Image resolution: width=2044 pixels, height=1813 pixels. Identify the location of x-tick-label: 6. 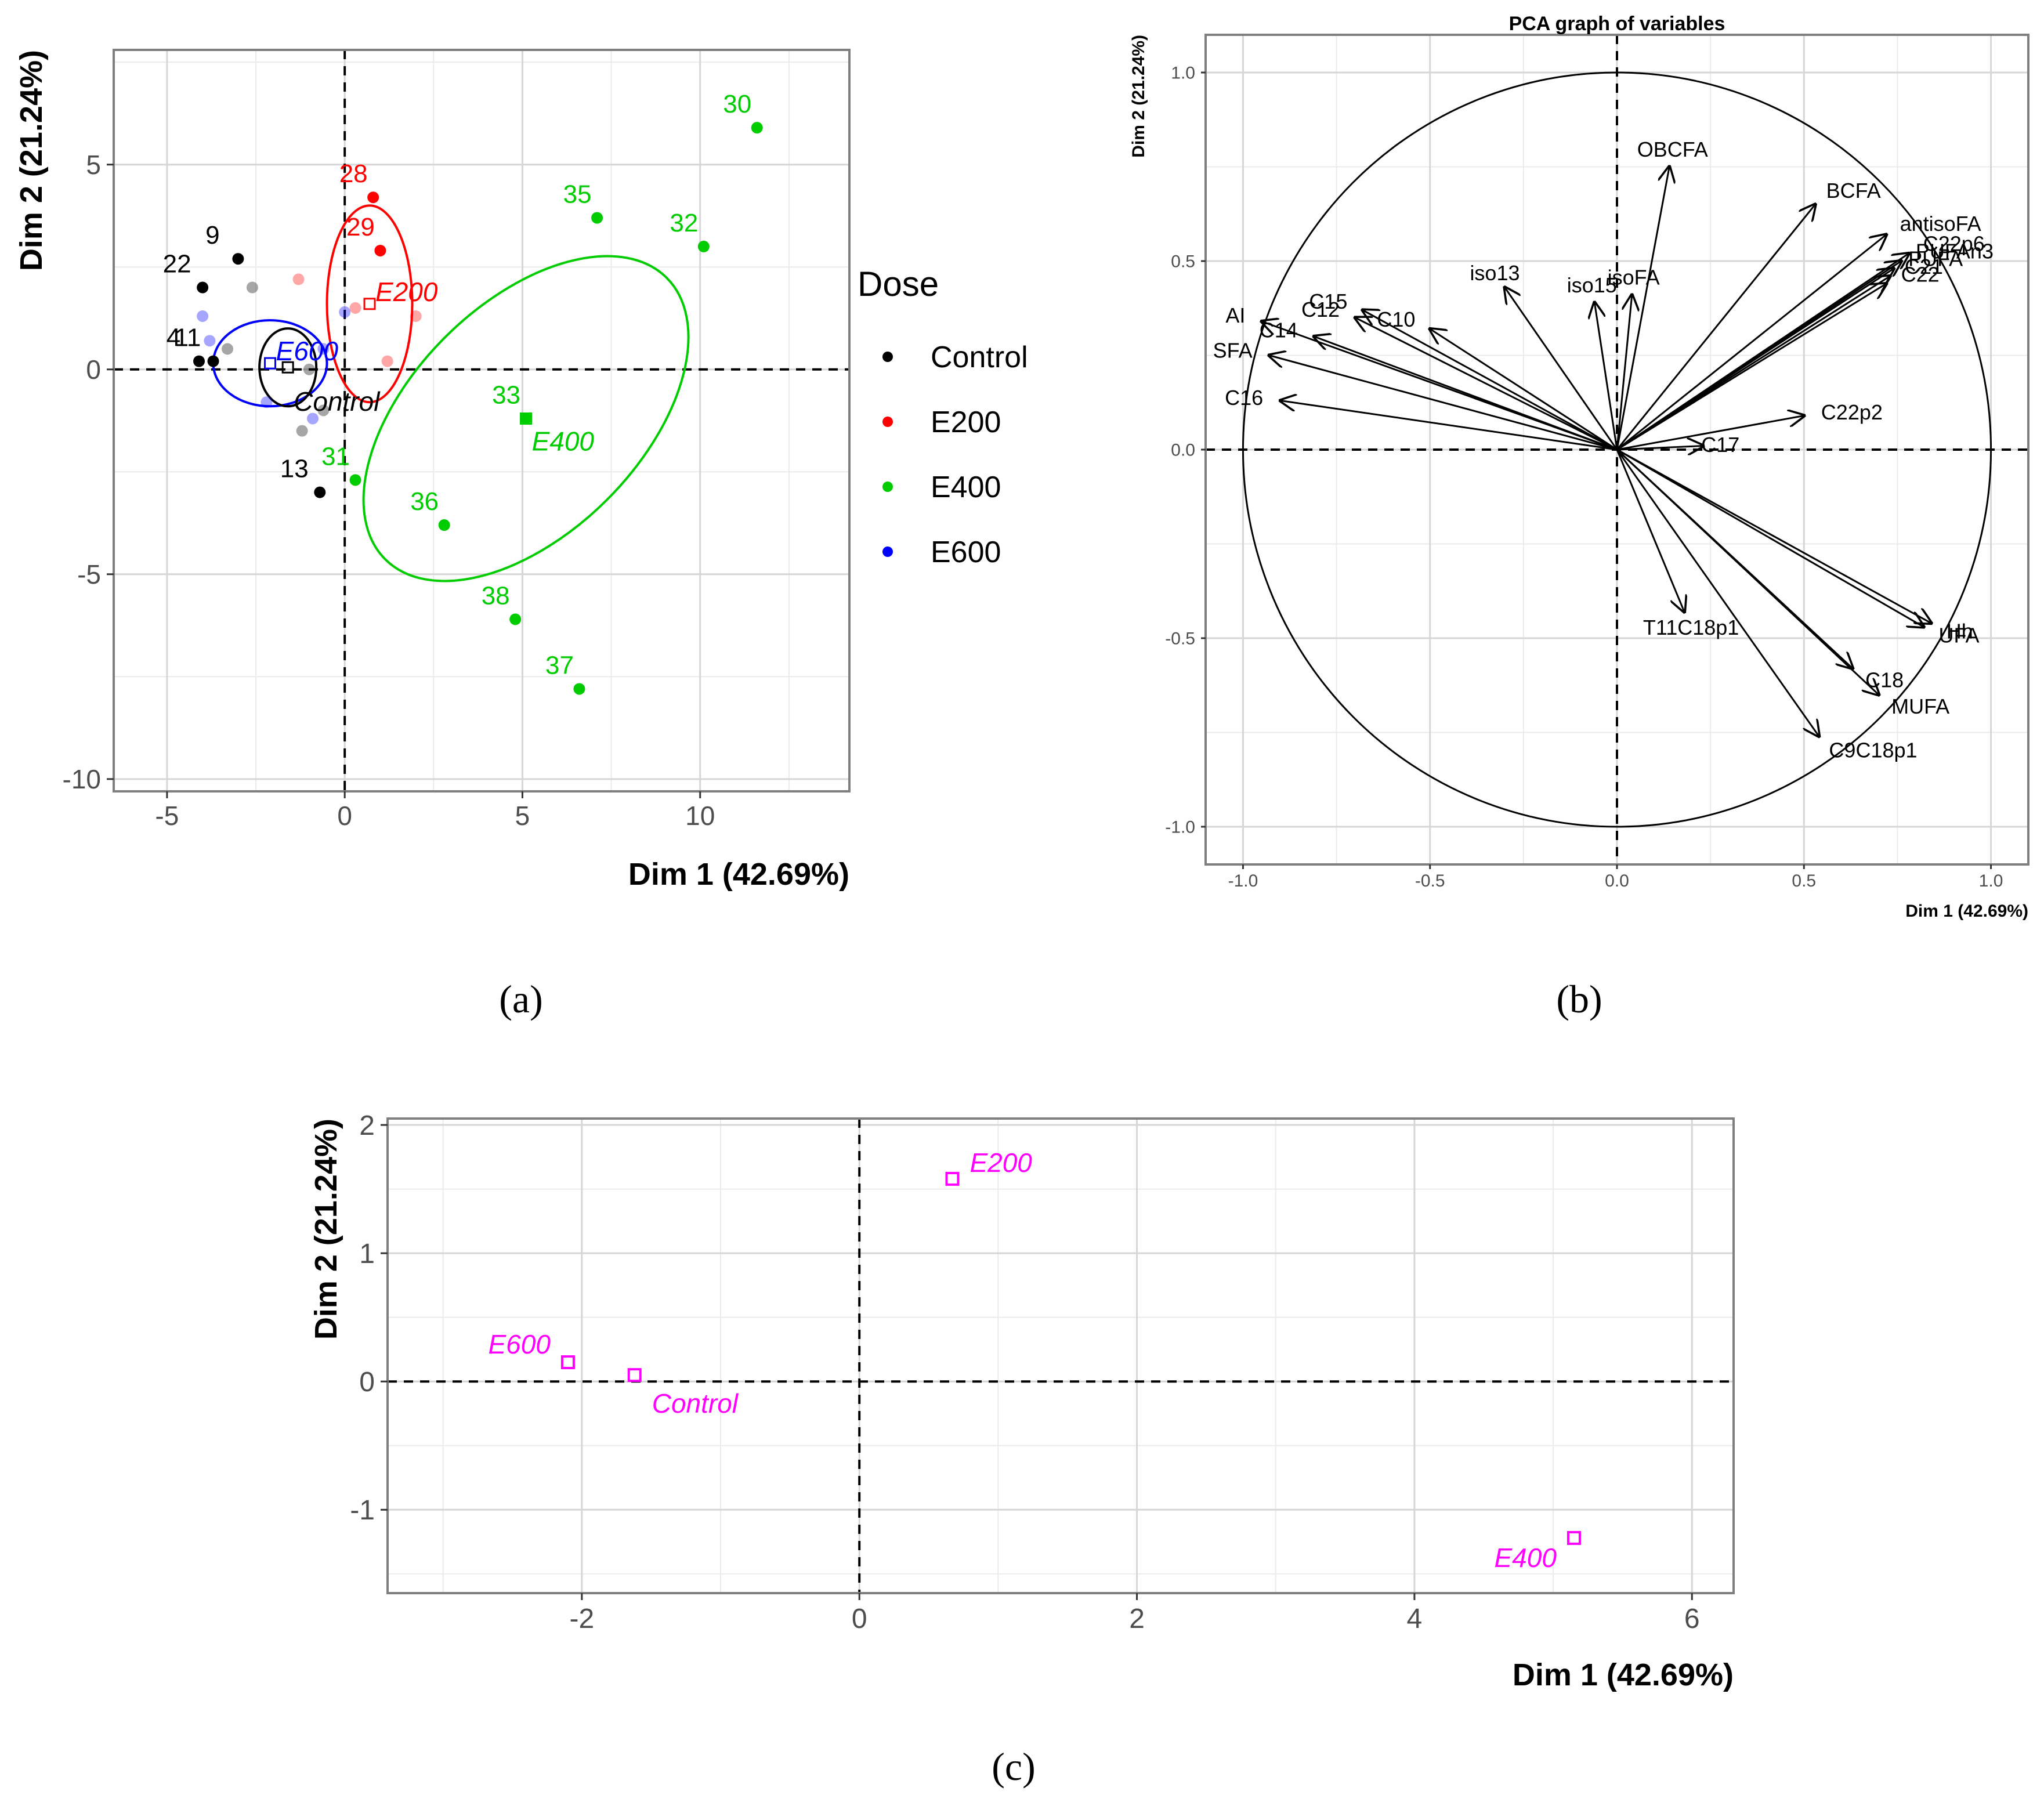
(1692, 1619).